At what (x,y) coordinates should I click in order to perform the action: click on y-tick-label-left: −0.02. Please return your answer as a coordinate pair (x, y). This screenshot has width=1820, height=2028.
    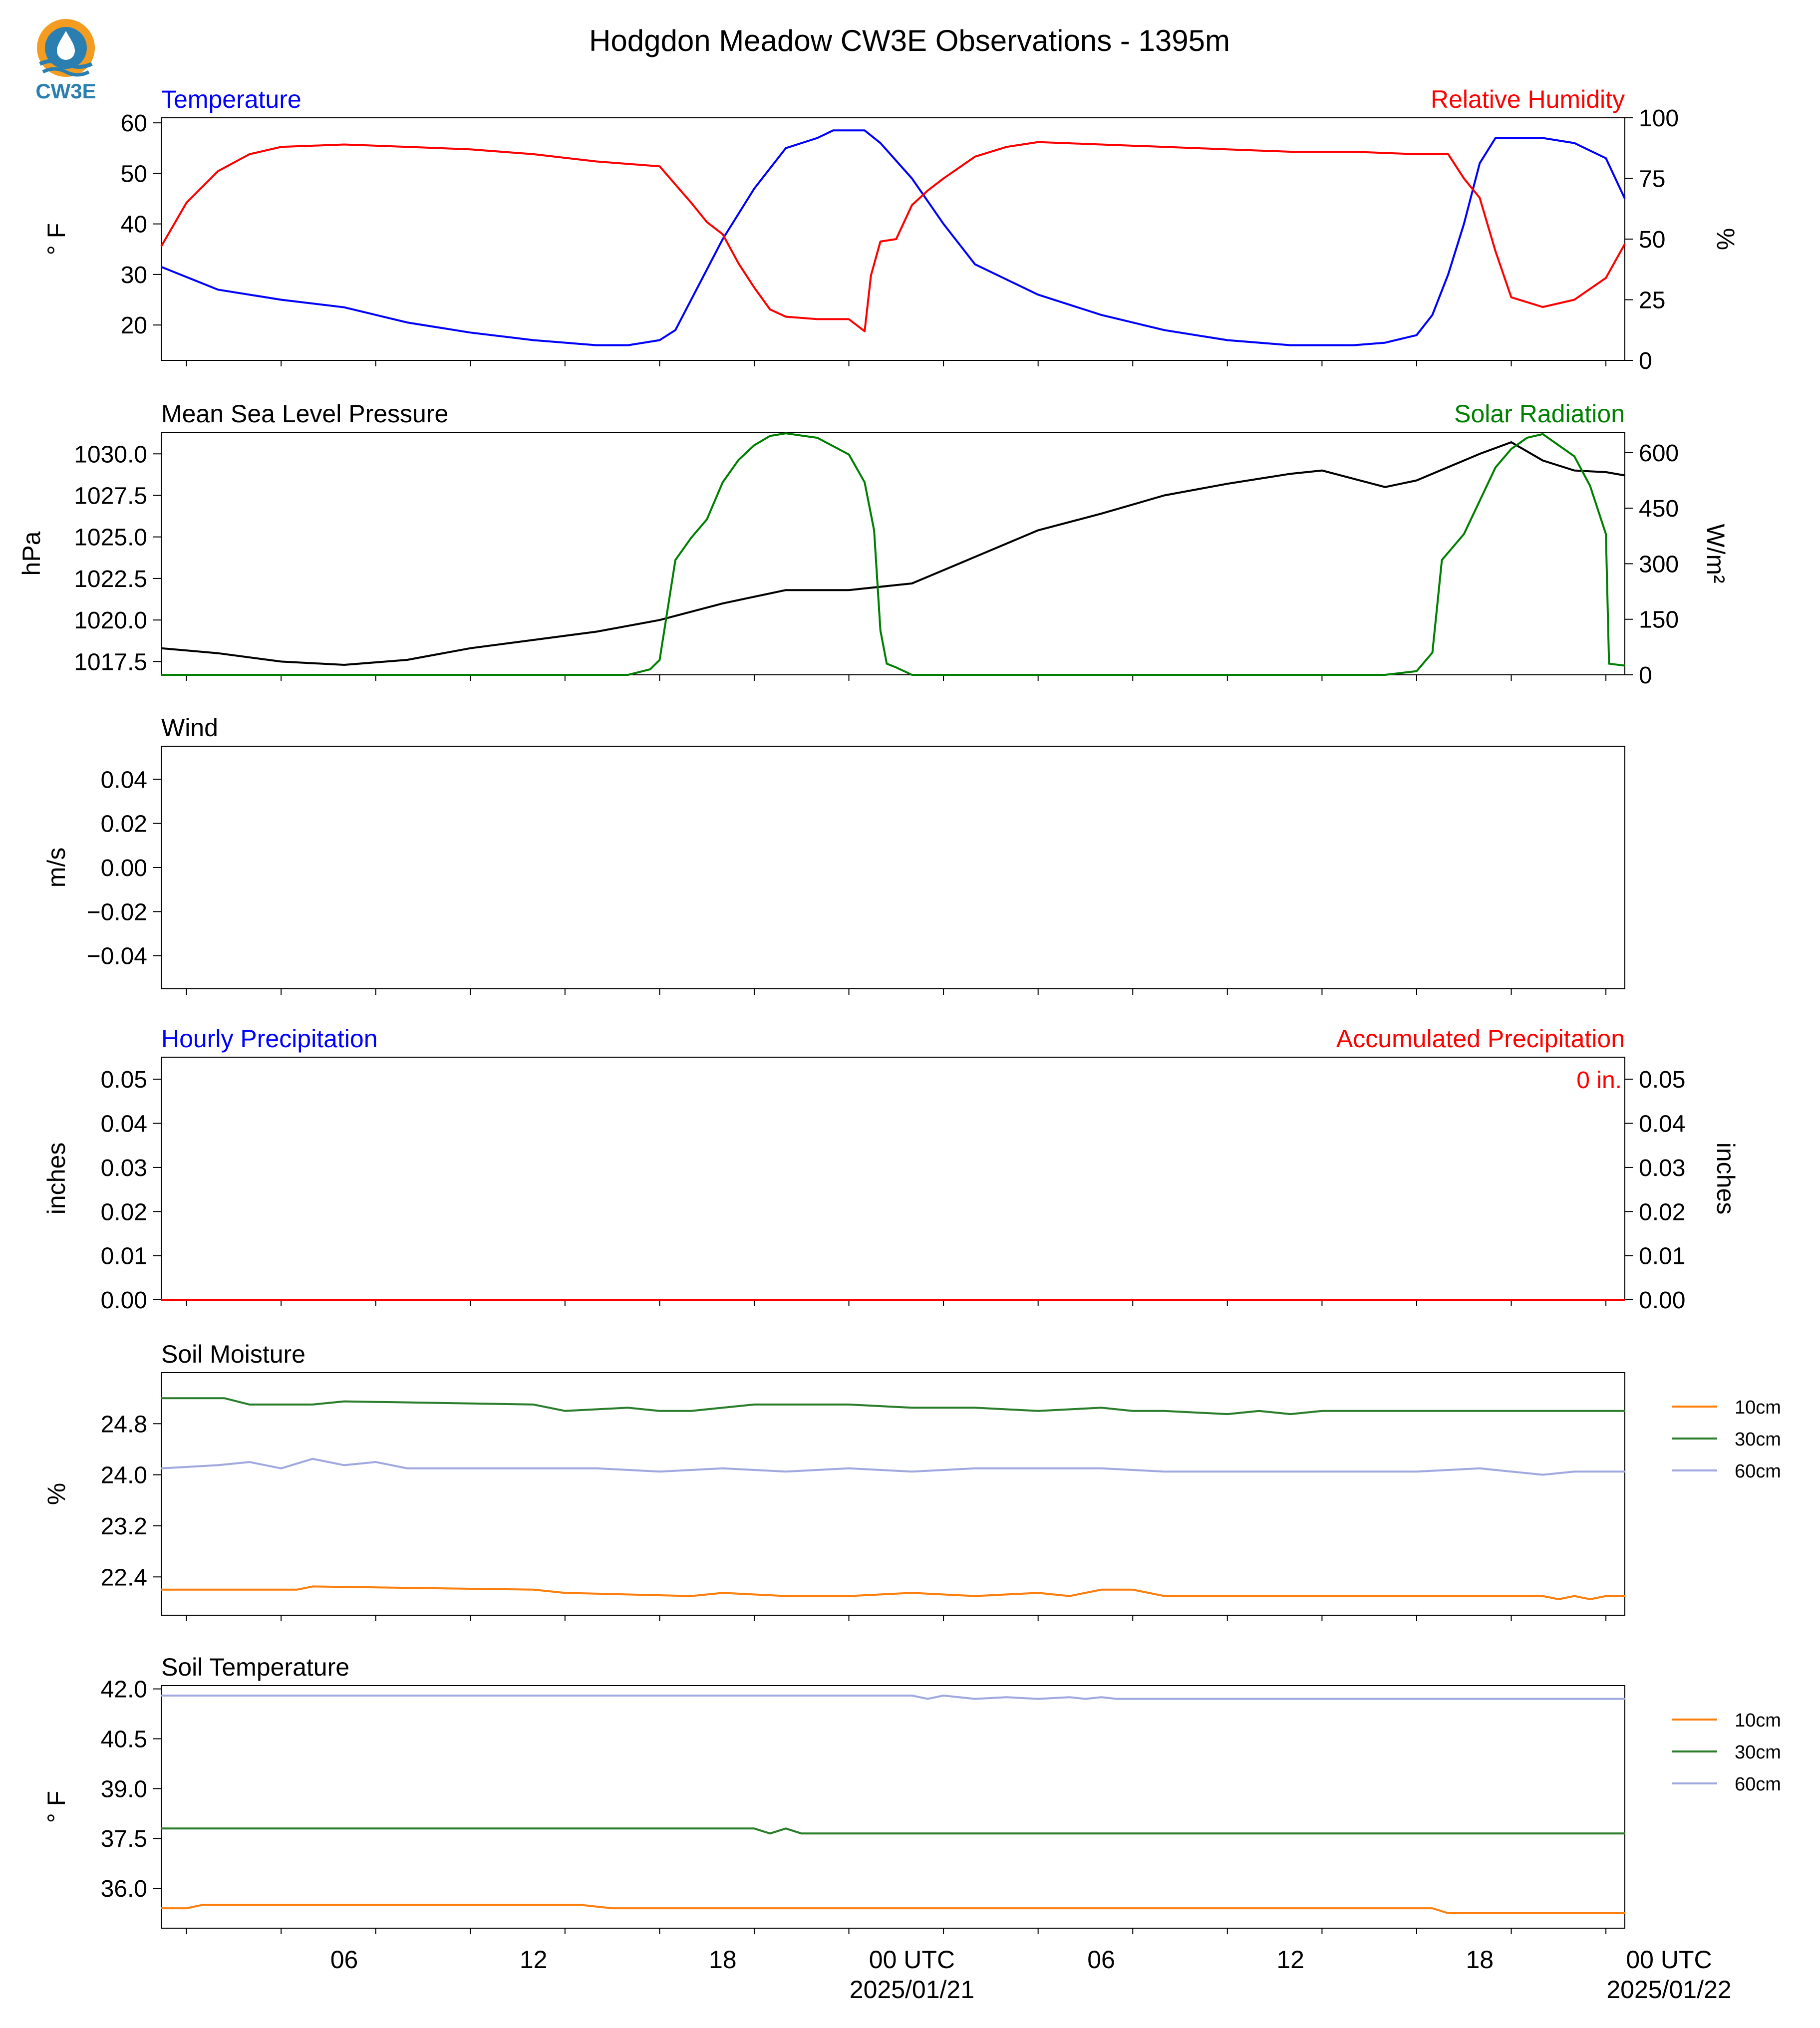
    Looking at the image, I should click on (117, 912).